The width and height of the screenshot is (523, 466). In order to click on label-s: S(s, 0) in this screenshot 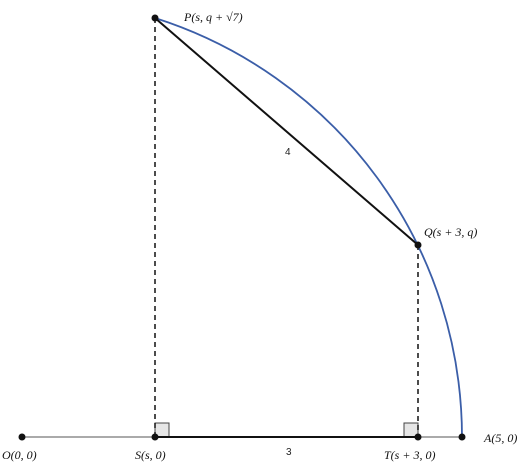, I will do `click(150, 455)`.